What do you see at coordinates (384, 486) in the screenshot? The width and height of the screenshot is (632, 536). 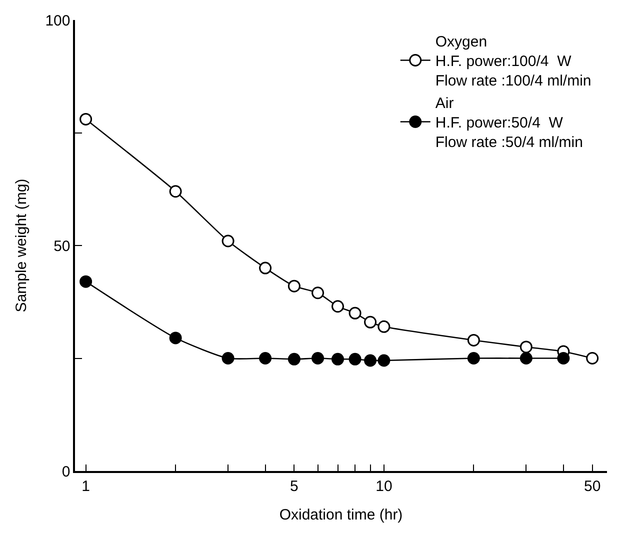 I see `x-tick-label: 10` at bounding box center [384, 486].